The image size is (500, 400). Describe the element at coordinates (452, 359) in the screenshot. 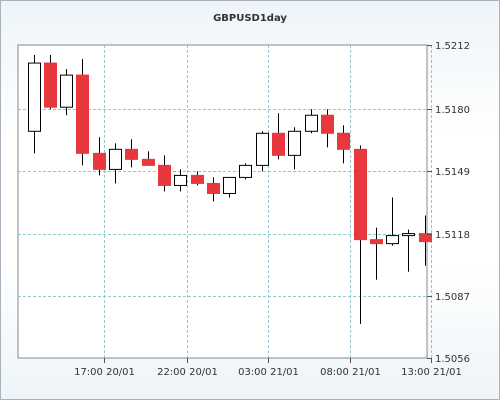

I see `y-tick-label: 1.5056` at that location.